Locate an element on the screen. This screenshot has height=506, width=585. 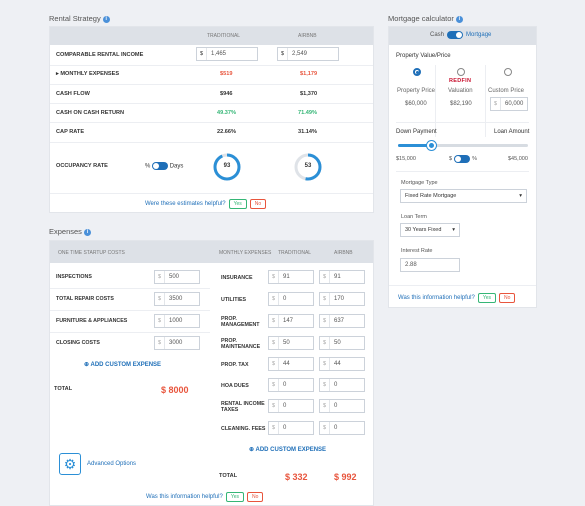
monthly-header: MONTHLY EXPENSES is located at coordinates (245, 253).